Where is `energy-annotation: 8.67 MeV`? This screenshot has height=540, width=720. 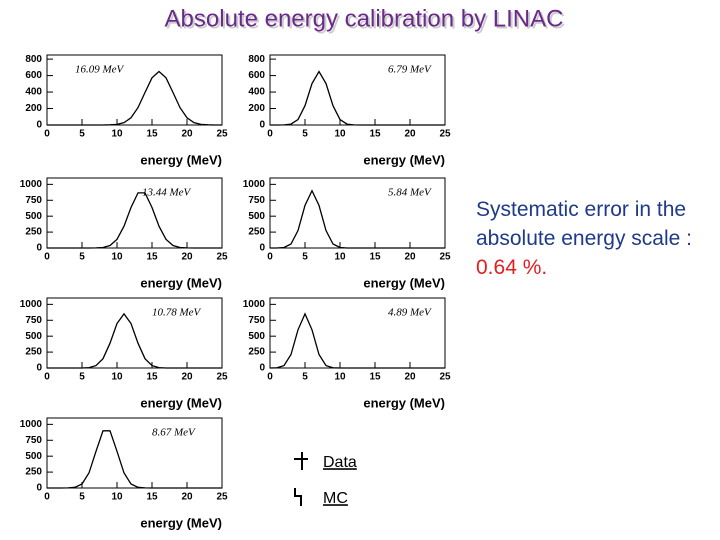
energy-annotation: 8.67 MeV is located at coordinates (174, 433).